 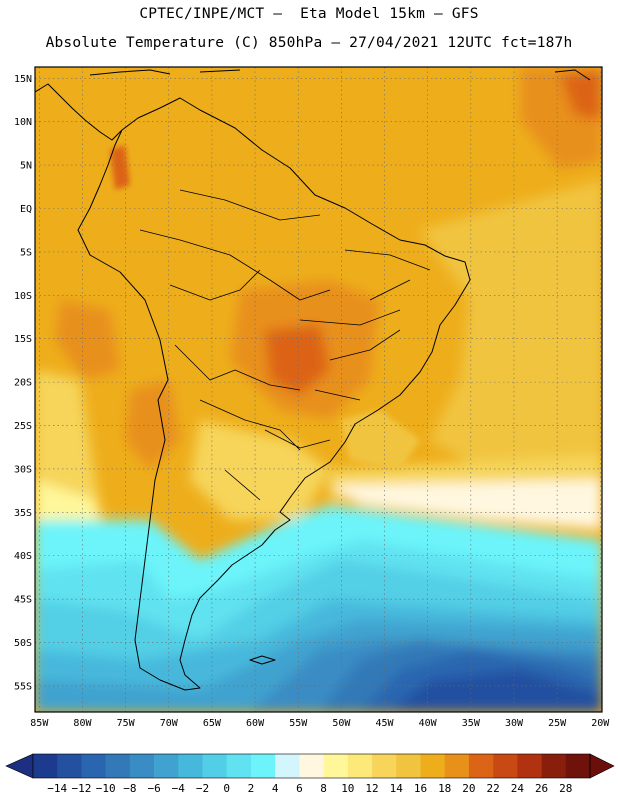 I want to click on colorbar-label: −14, so click(x=57, y=788).